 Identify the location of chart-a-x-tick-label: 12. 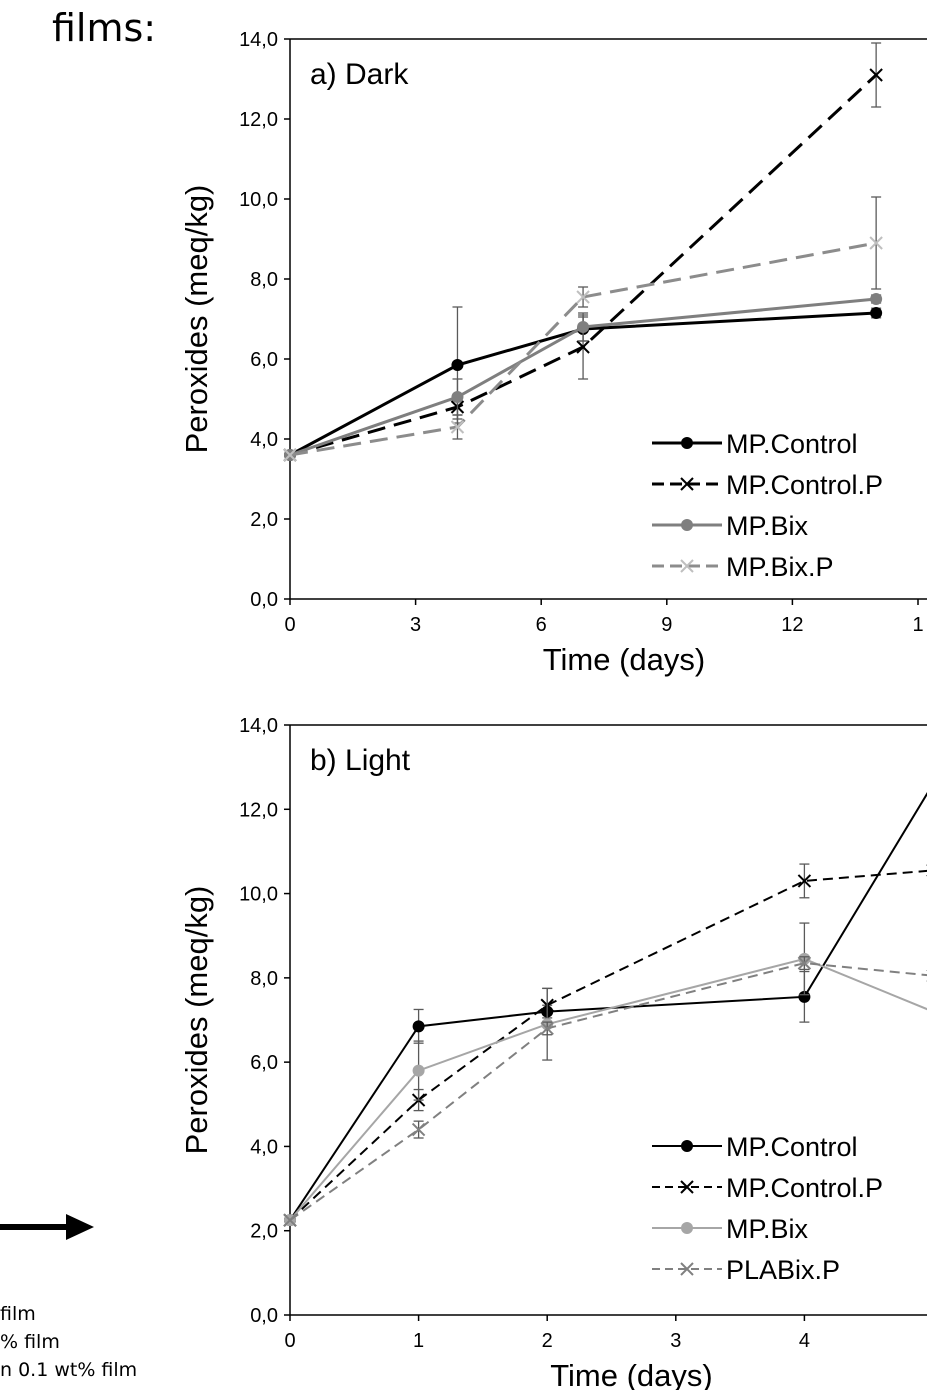
(792, 625).